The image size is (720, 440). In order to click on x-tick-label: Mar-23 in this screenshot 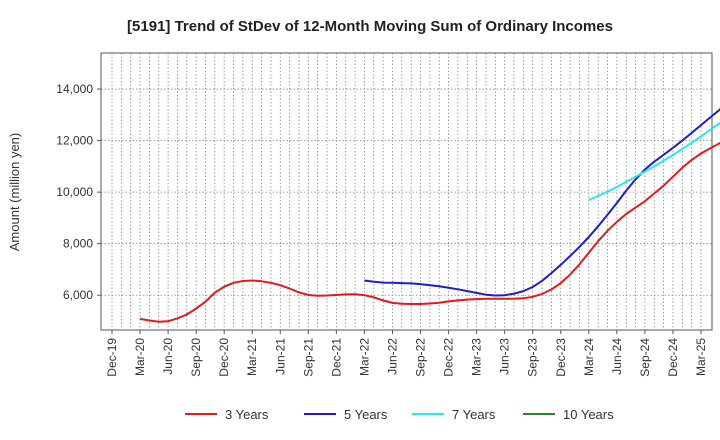, I will do `click(477, 357)`.